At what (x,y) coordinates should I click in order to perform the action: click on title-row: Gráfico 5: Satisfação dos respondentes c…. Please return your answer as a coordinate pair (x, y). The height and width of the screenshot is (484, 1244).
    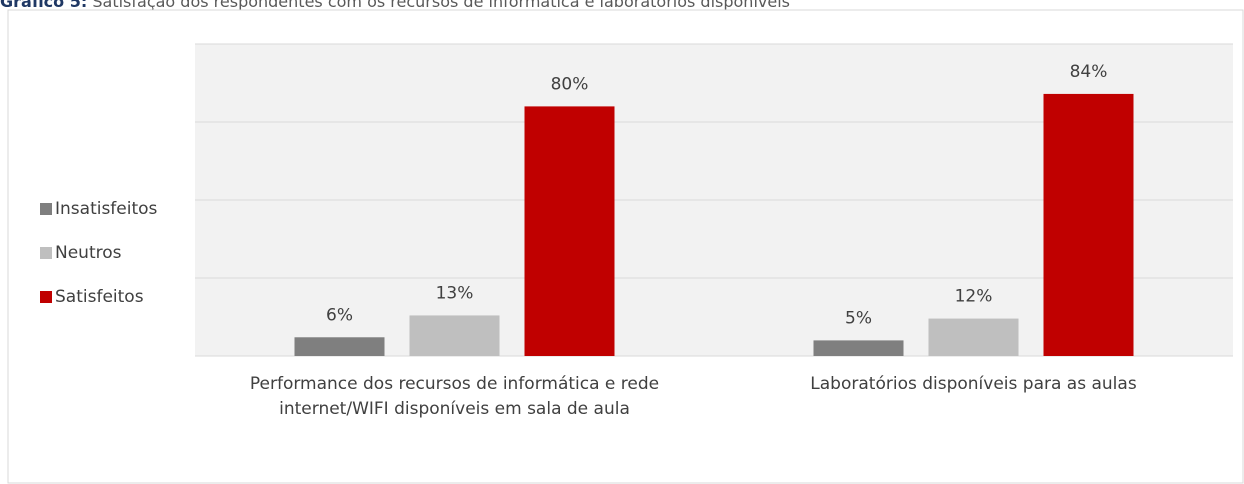
    Looking at the image, I should click on (395, 5).